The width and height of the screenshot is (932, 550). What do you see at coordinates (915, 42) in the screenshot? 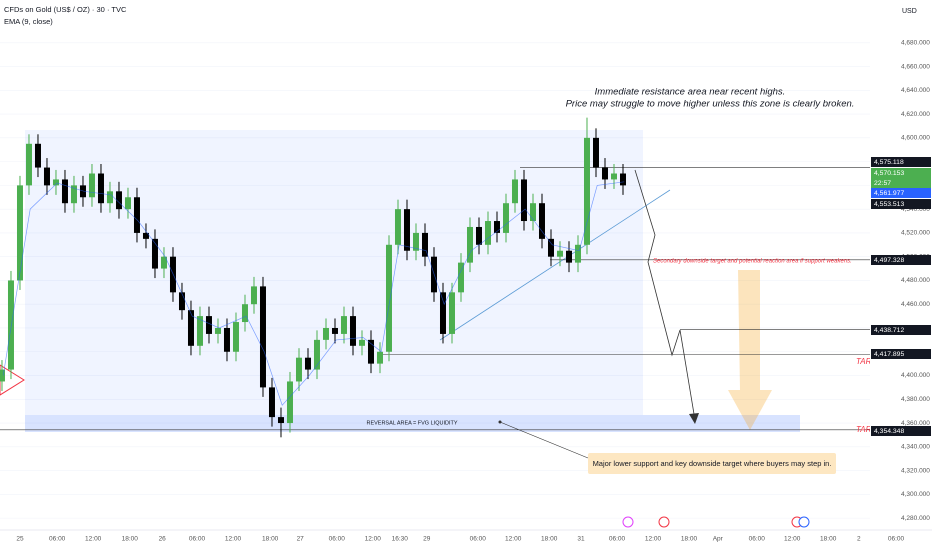
I see `y-tick-label: 4,680.000` at bounding box center [915, 42].